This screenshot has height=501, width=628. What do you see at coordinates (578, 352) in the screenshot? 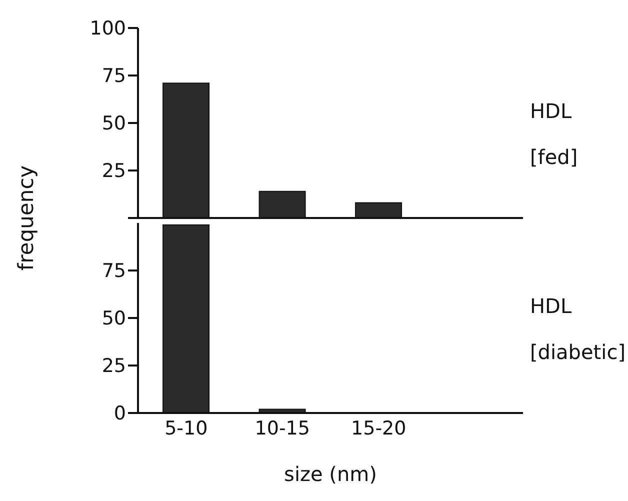
I see `text: [diabetic]` at bounding box center [578, 352].